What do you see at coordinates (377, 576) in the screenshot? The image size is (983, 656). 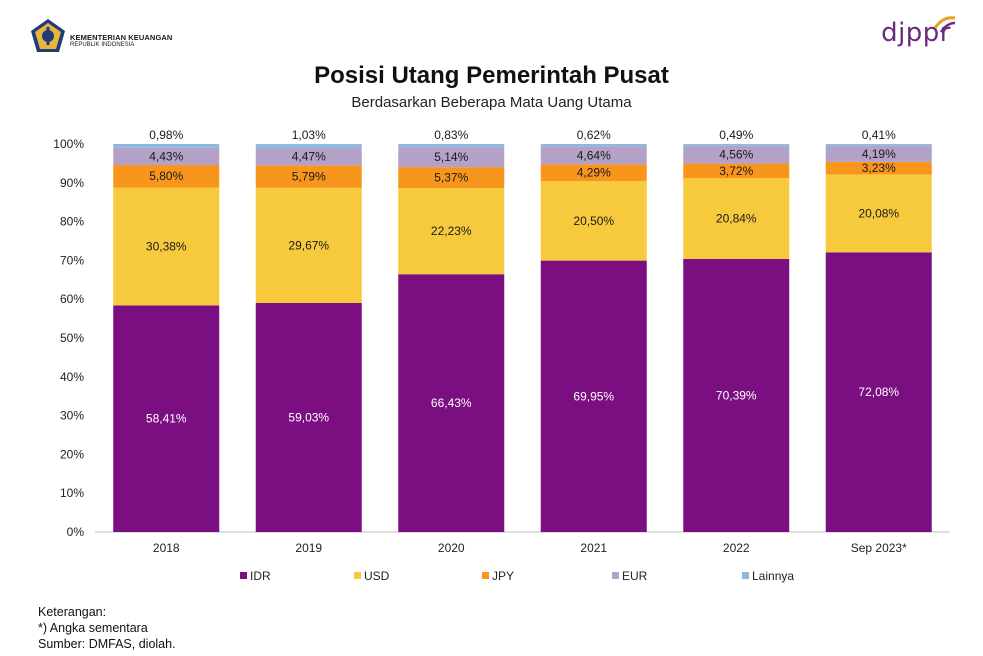 I see `legend-label-usd: USD` at bounding box center [377, 576].